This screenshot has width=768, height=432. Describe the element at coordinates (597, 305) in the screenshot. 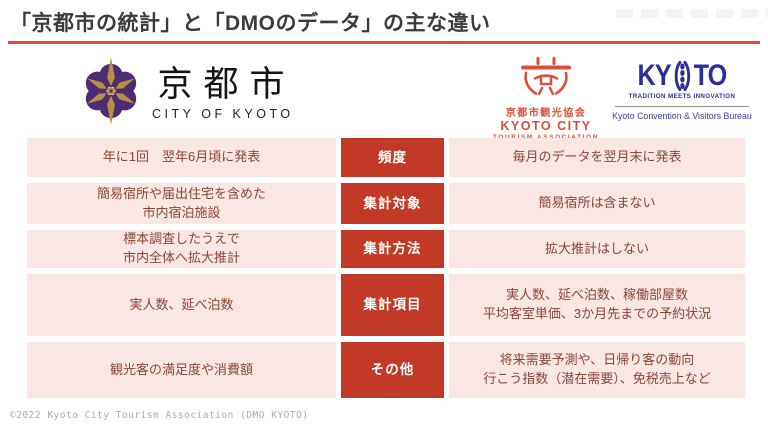

I see `cell-dmo-items: 実人数、延べ泊数、稼働部屋数 平均客室単価、3か月先までの予約状況` at that location.